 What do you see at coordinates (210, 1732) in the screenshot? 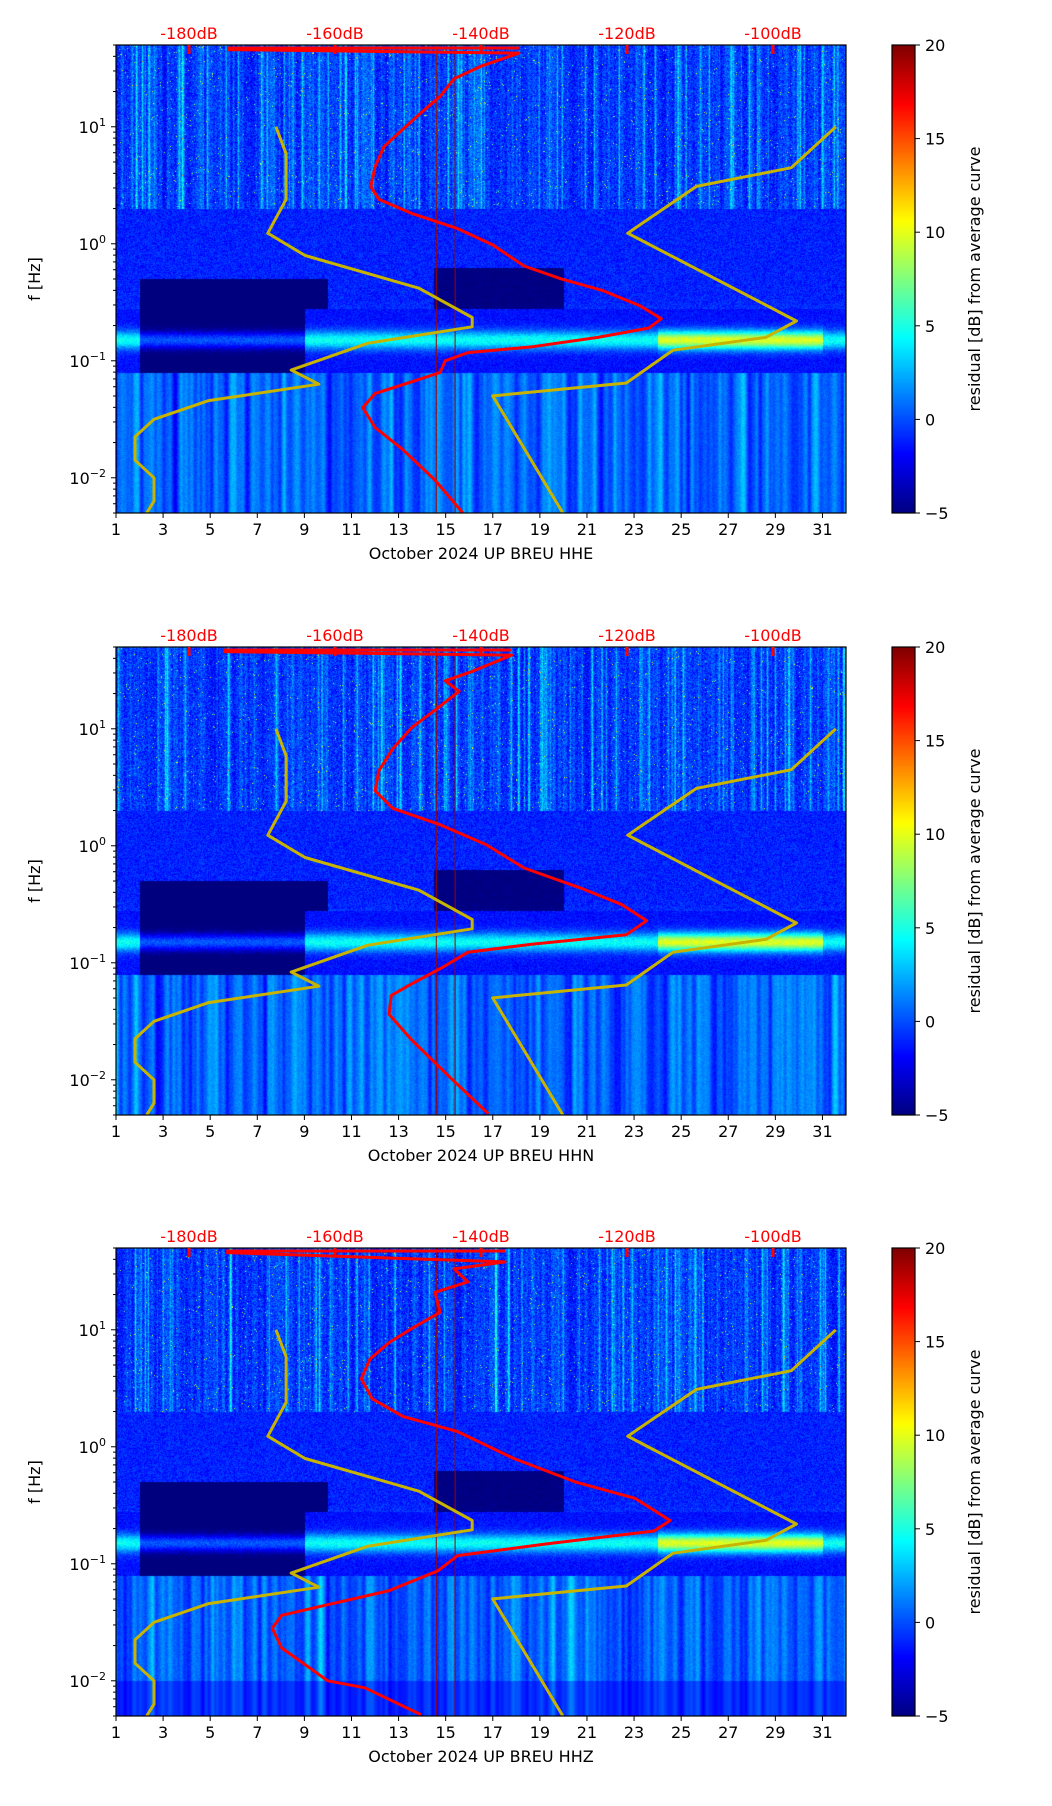
I see `x-tick-label: 5` at bounding box center [210, 1732].